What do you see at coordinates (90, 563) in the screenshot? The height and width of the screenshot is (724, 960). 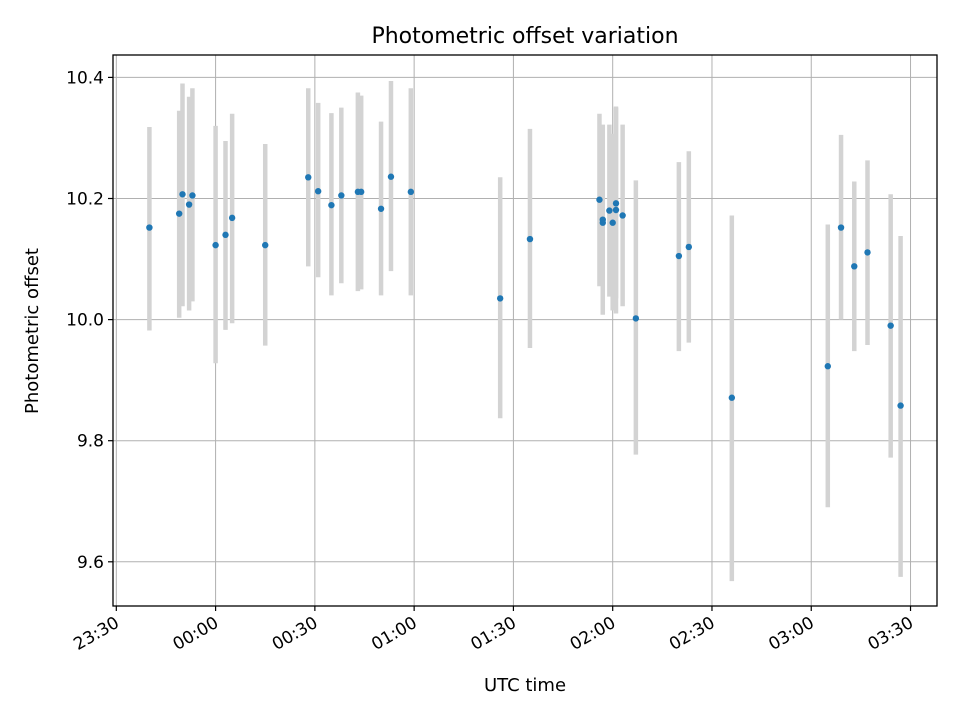 I see `y-tick-label: 9.6` at bounding box center [90, 563].